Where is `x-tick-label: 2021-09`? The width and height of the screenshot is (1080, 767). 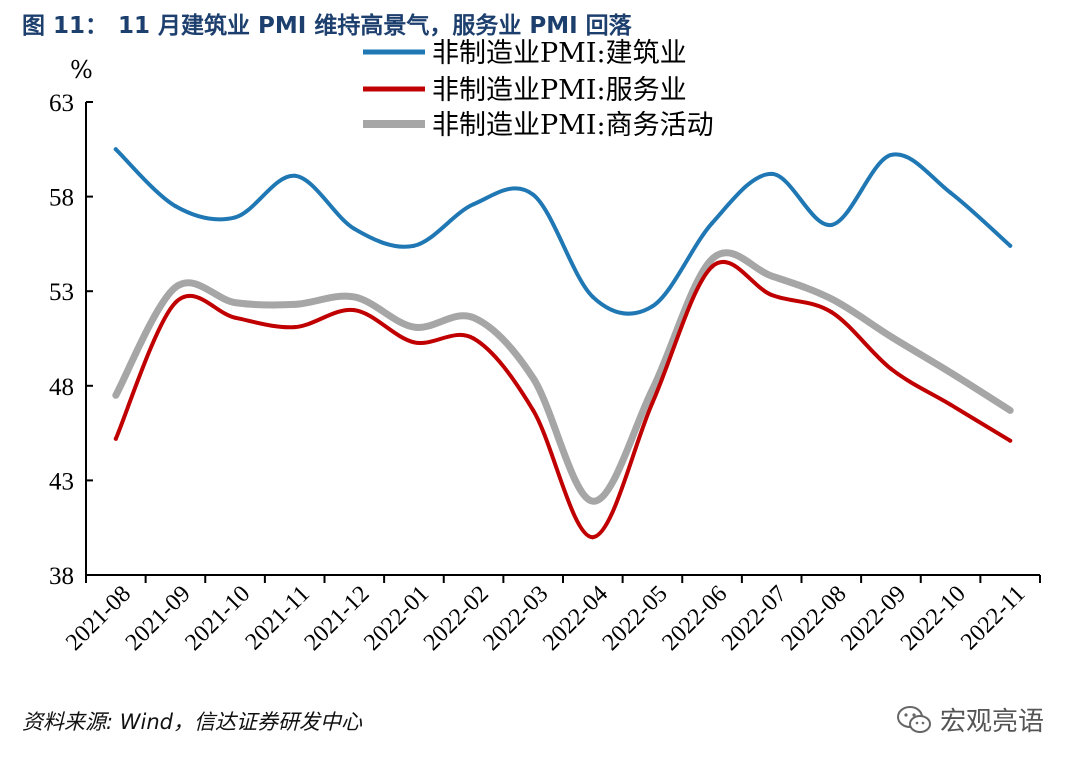 x-tick-label: 2021-09 is located at coordinates (158, 618).